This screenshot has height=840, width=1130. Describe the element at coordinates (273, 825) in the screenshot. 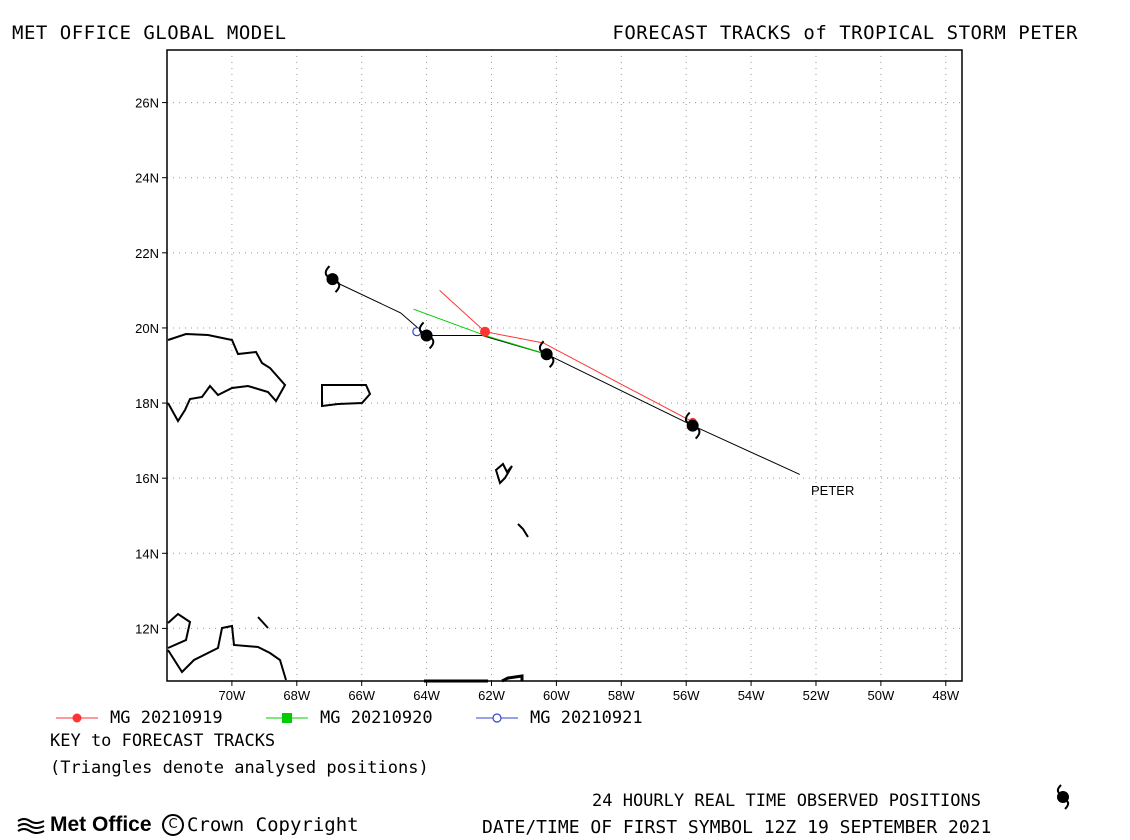

I see `copyright-text: Crown Copyright` at that location.